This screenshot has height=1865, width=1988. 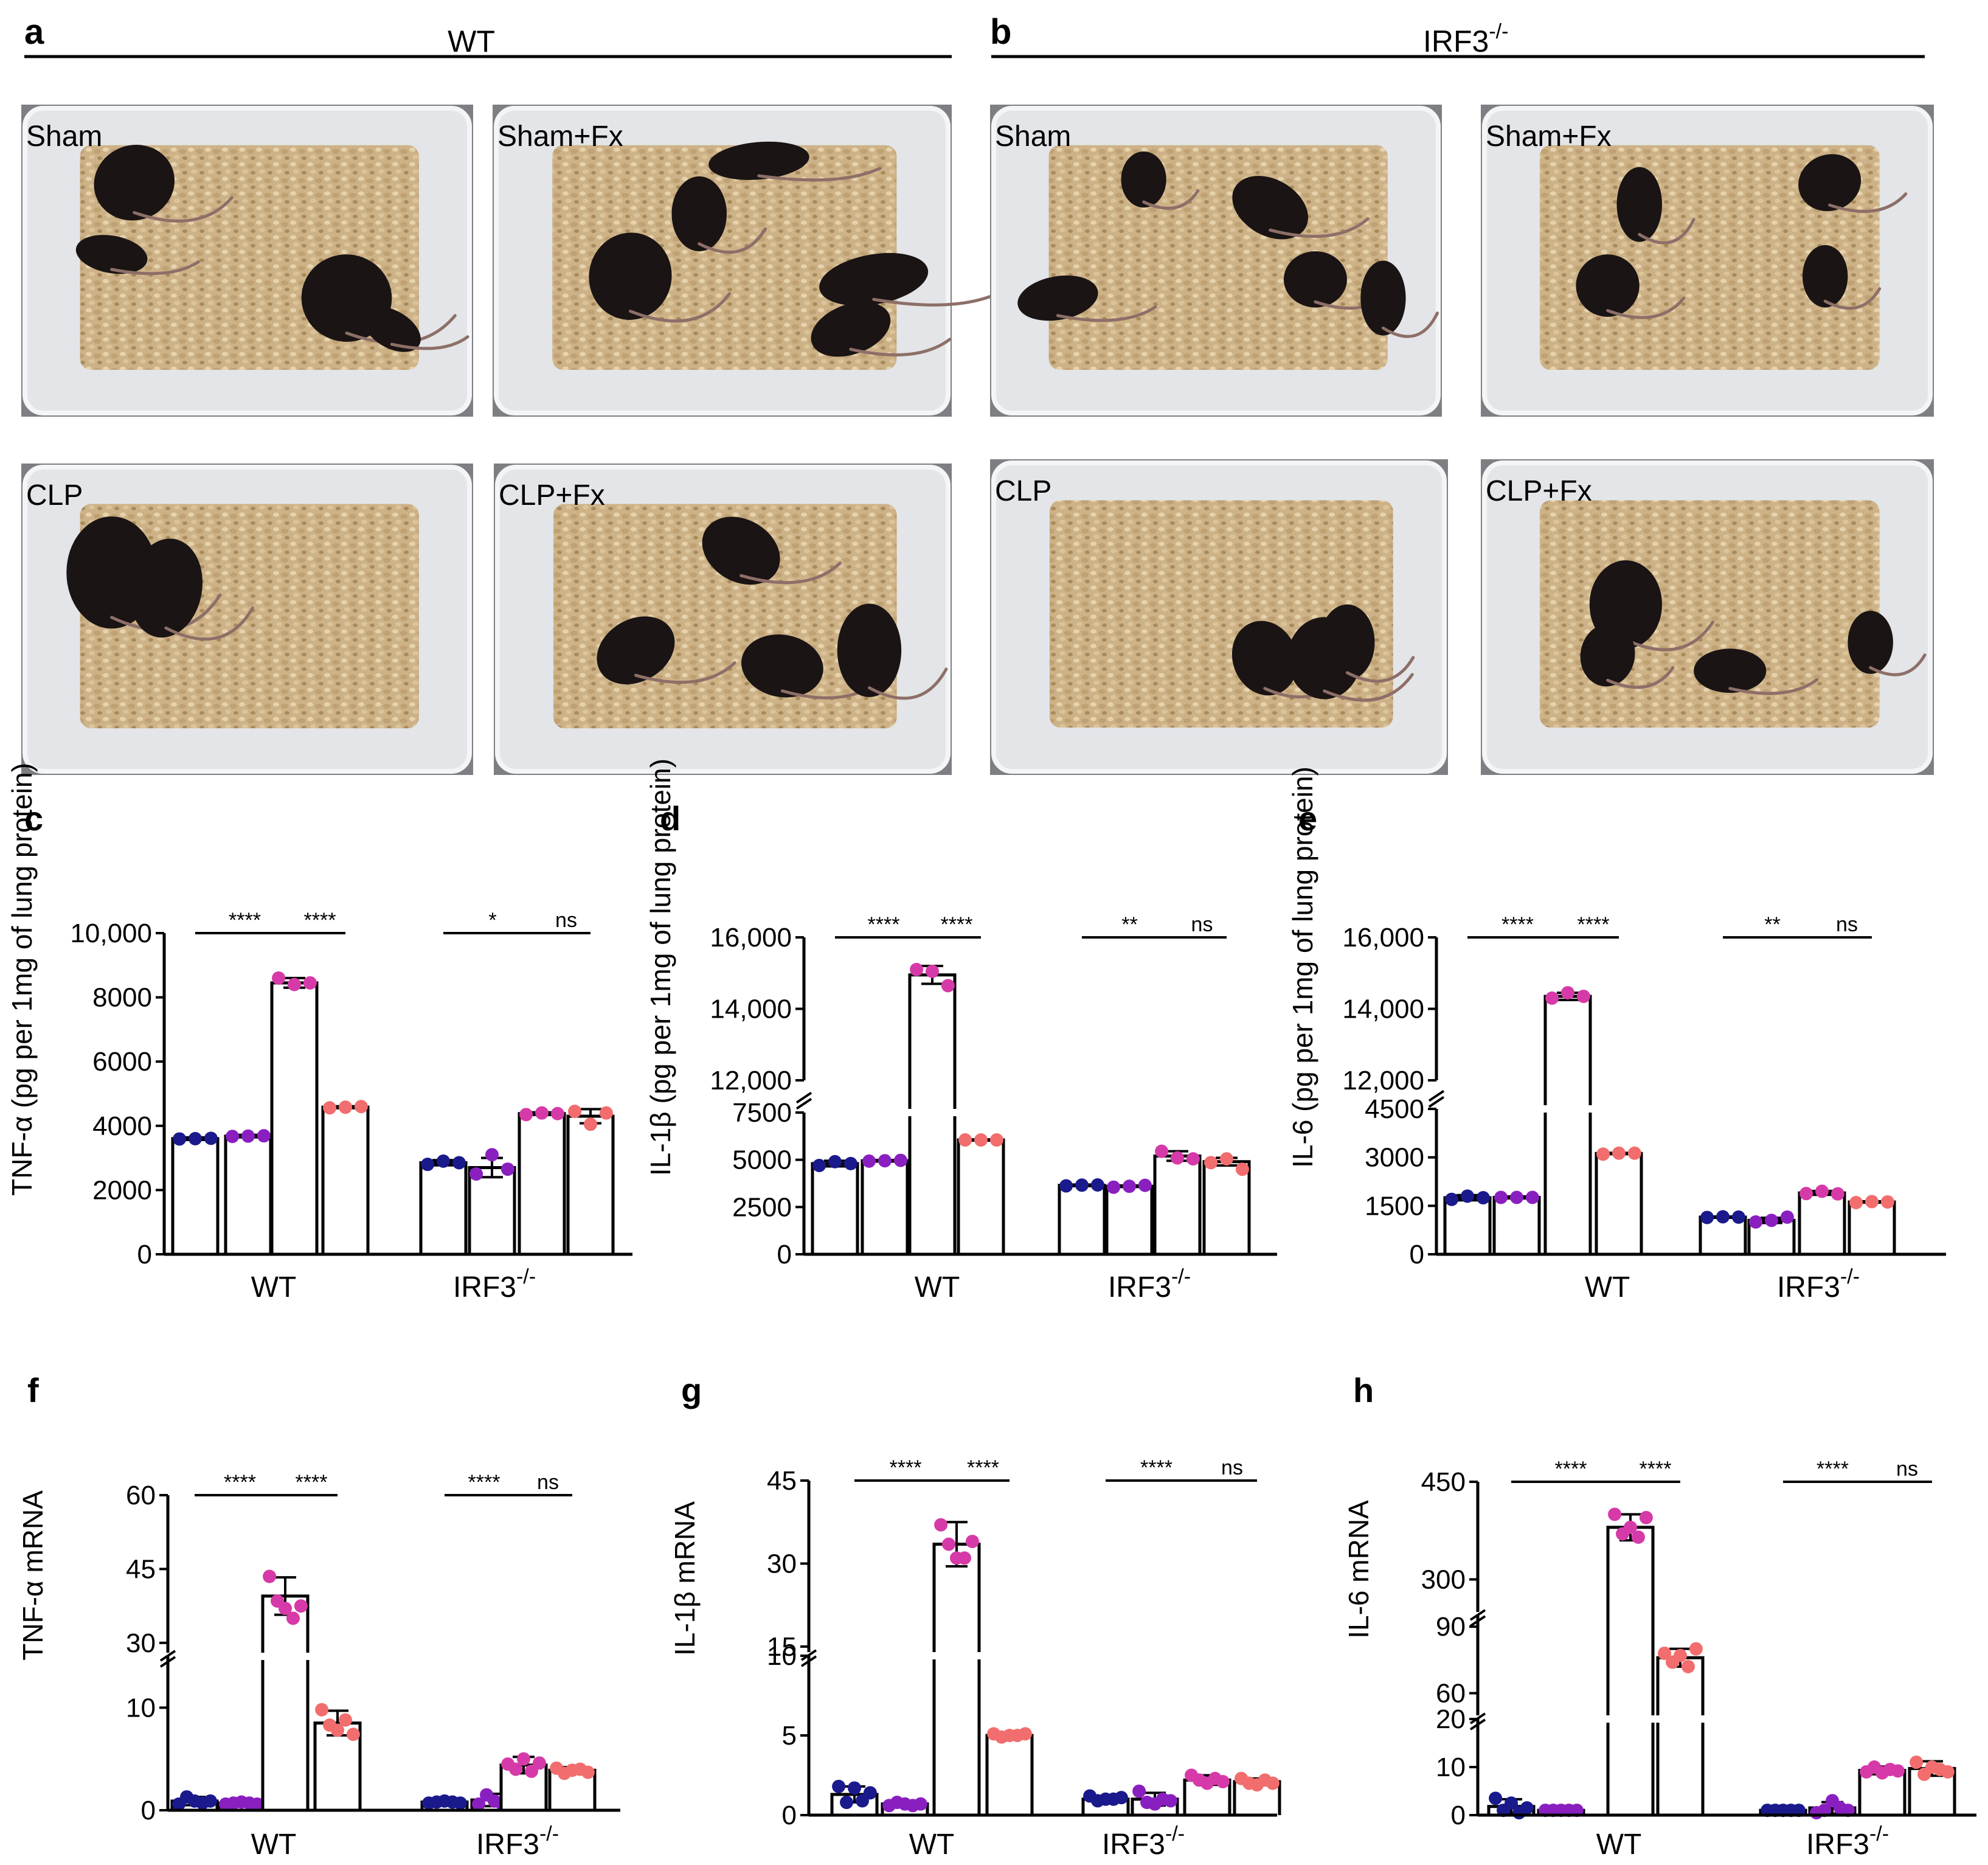 What do you see at coordinates (1009, 1774) in the screenshot?
I see `bar-clp-fx` at bounding box center [1009, 1774].